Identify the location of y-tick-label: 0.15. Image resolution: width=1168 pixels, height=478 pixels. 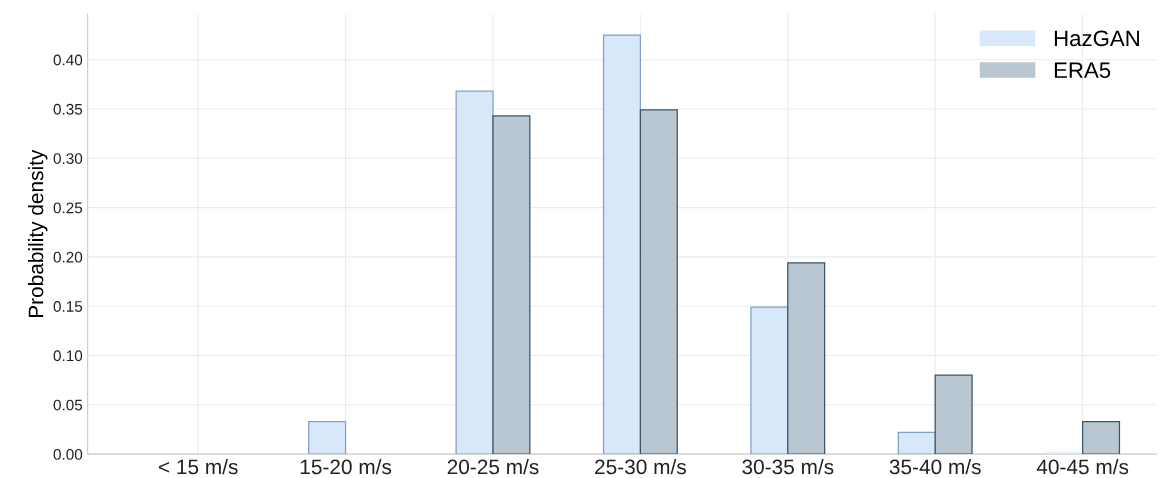
(68, 306).